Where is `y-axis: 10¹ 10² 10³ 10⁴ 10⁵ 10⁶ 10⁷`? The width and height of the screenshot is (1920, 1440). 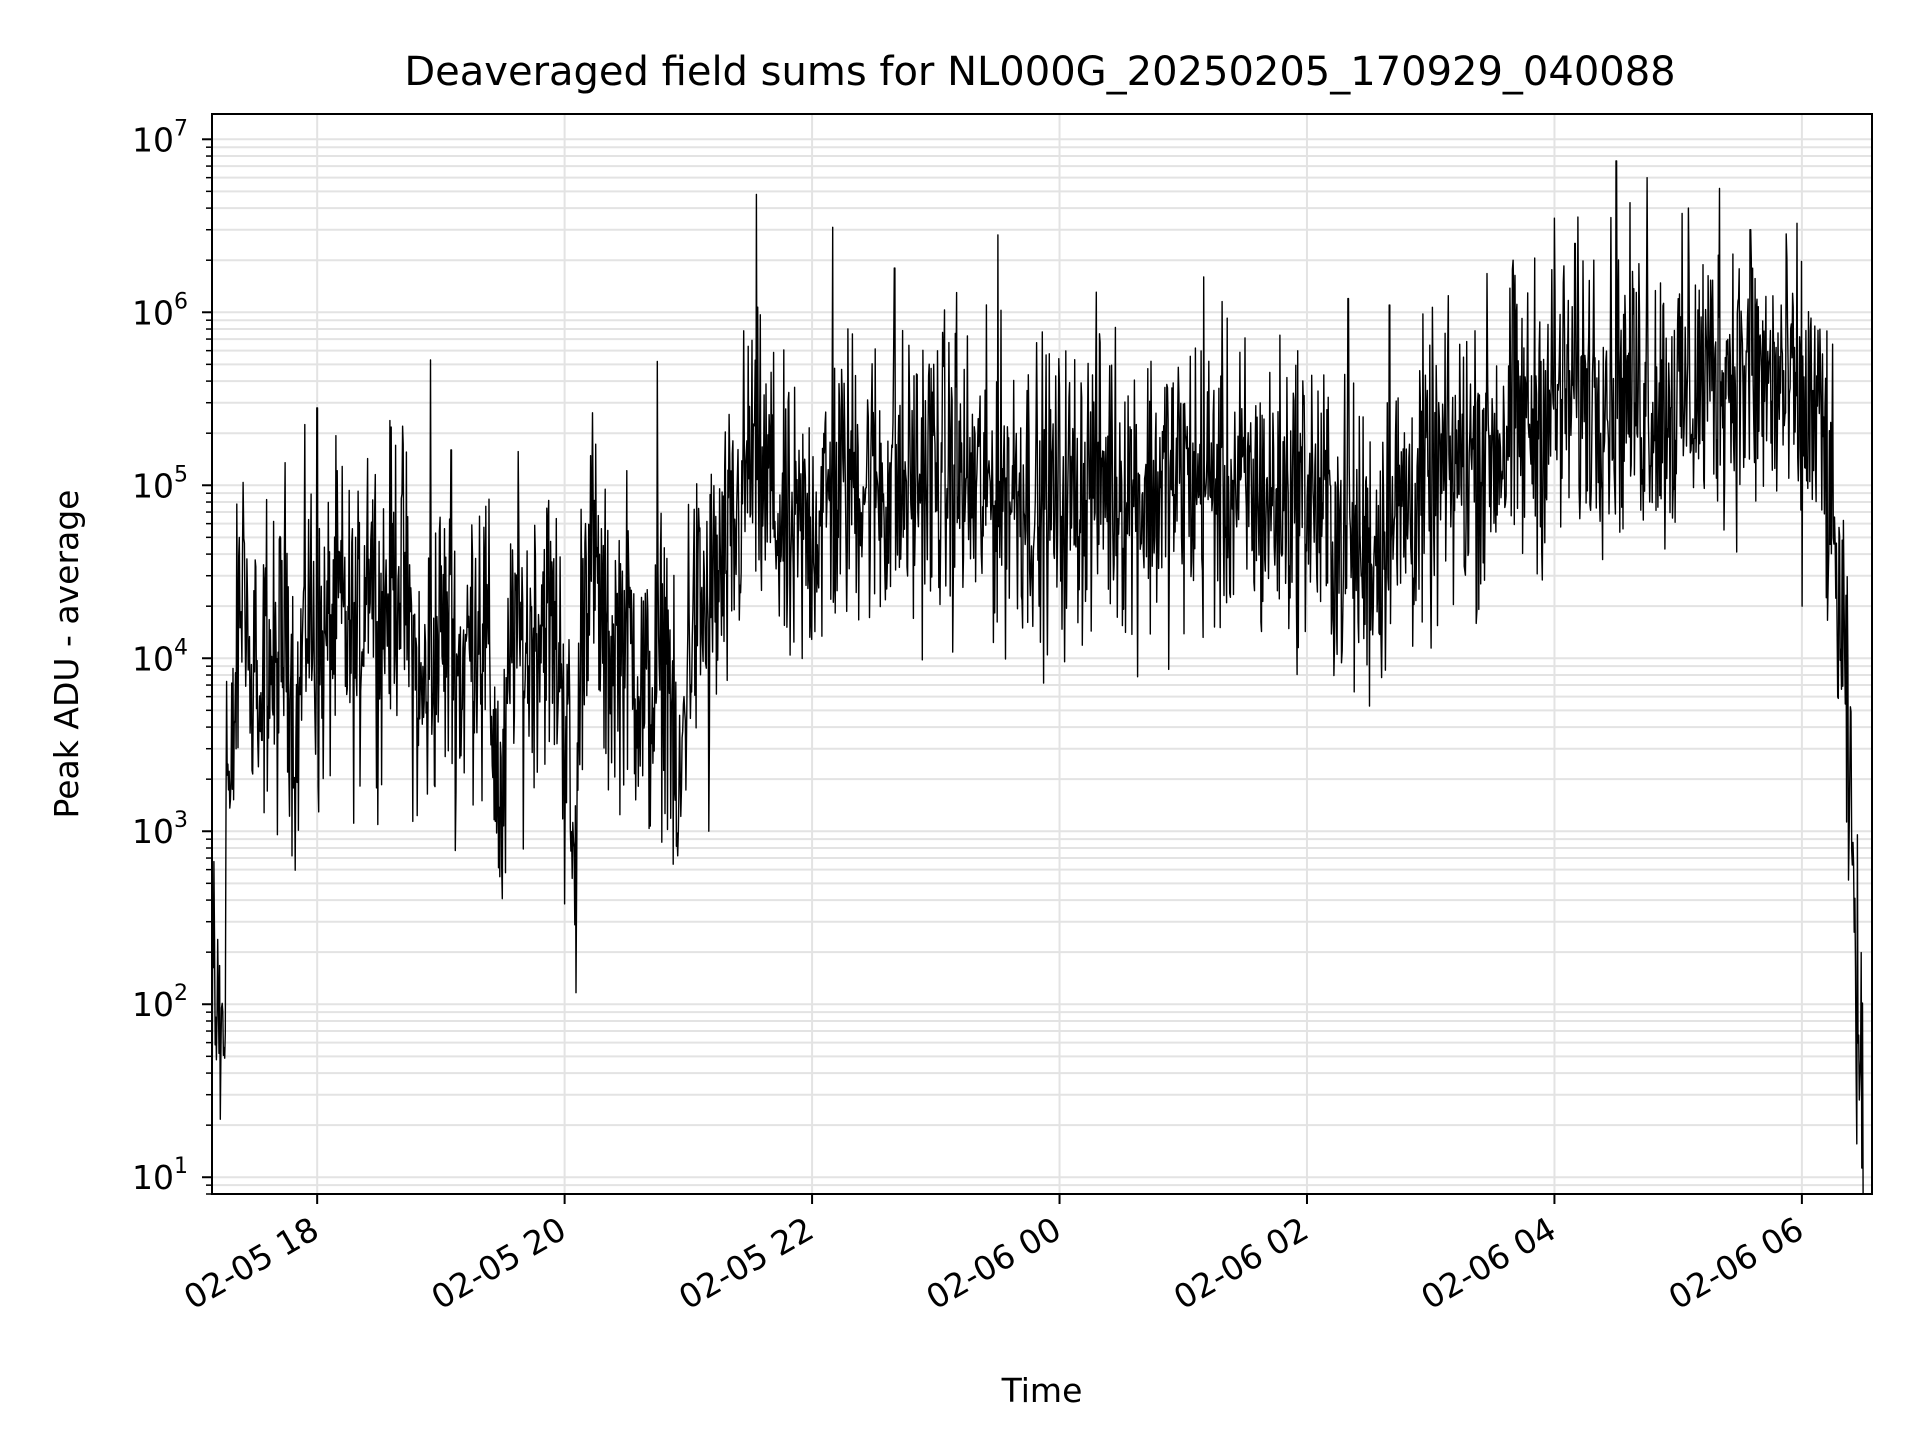 y-axis: 10¹ 10² 10³ 10⁴ 10⁵ 10⁶ 10⁷ is located at coordinates (172, 656).